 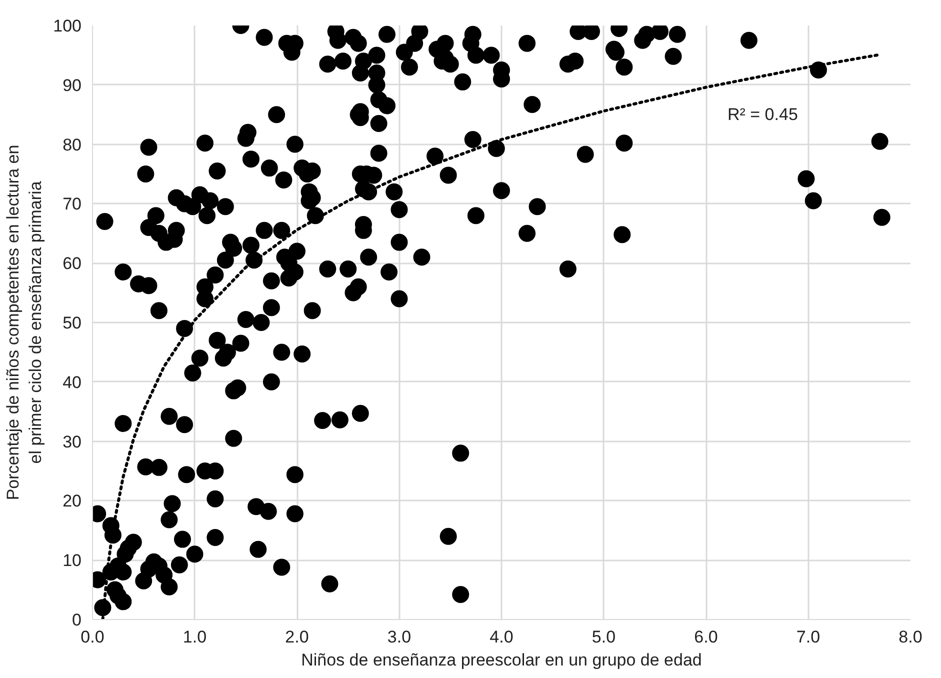 What do you see at coordinates (604, 637) in the screenshot?
I see `x-tick-label: 5.0` at bounding box center [604, 637].